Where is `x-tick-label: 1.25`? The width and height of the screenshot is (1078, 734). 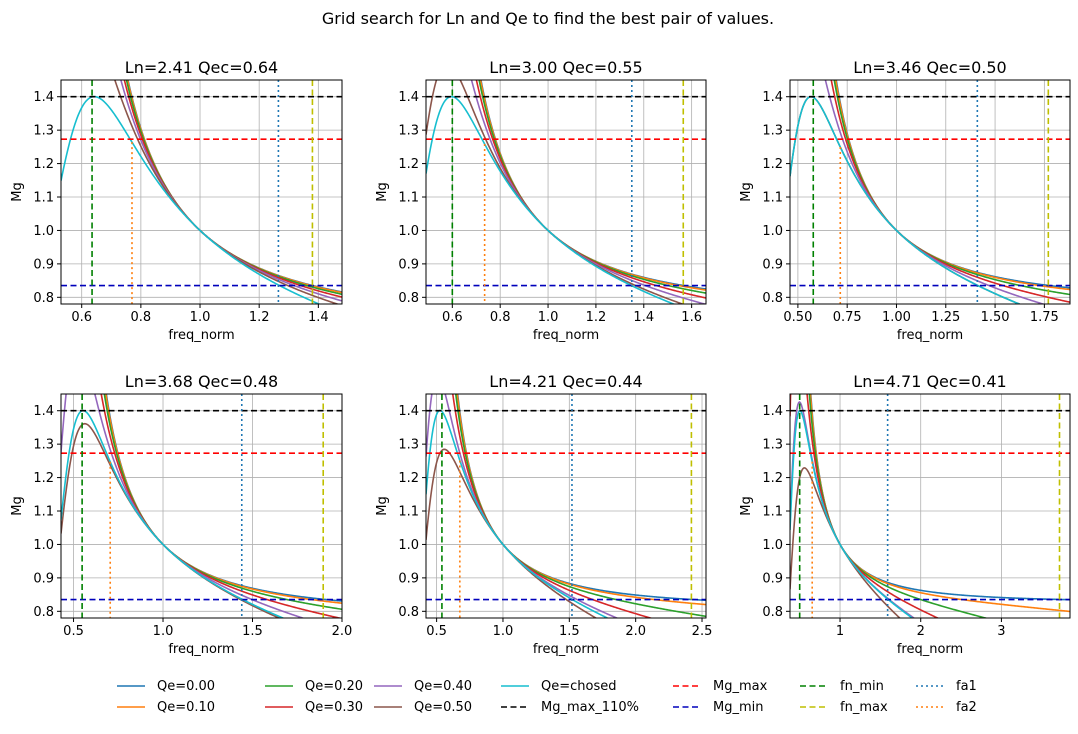 x-tick-label: 1.25 is located at coordinates (945, 317).